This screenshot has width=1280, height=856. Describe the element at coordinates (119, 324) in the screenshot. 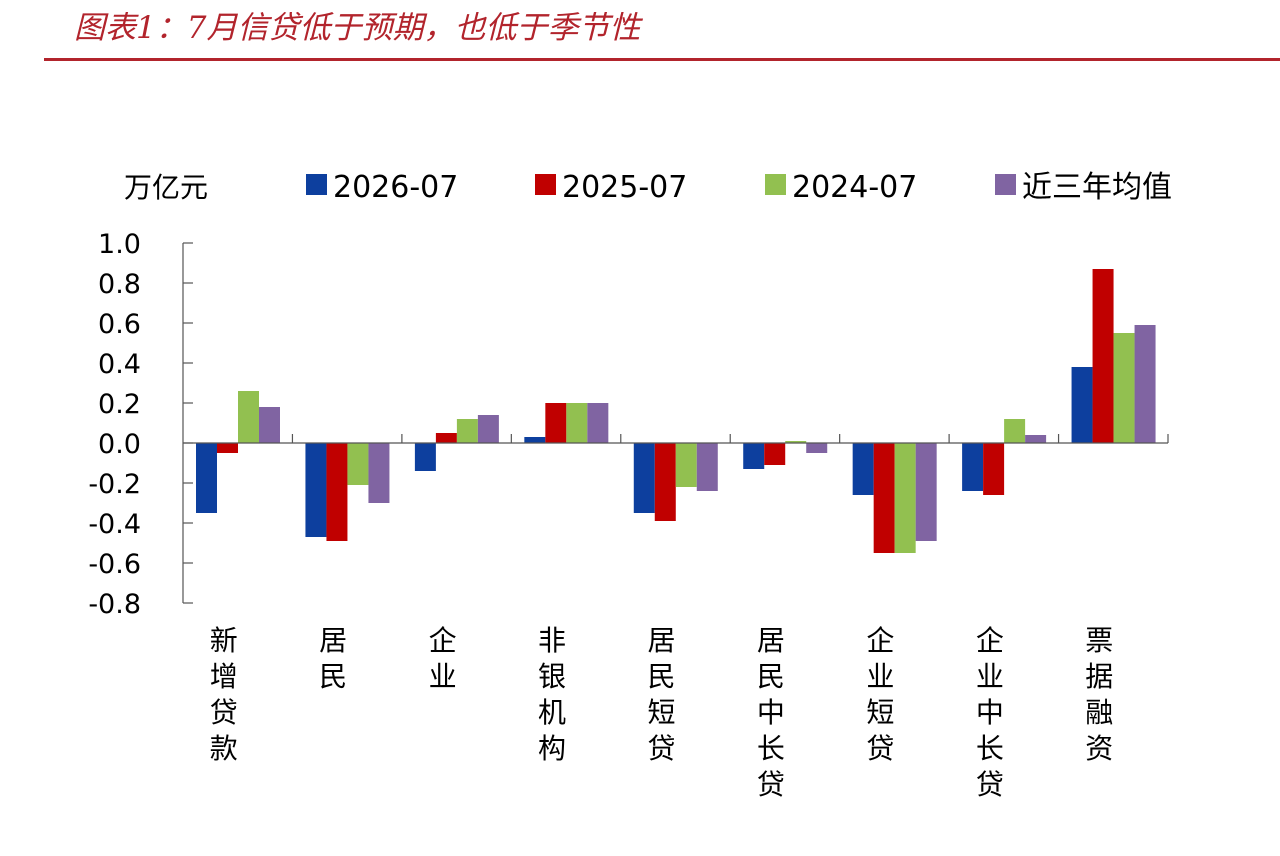

I see `y-tick-label: 0.6` at that location.